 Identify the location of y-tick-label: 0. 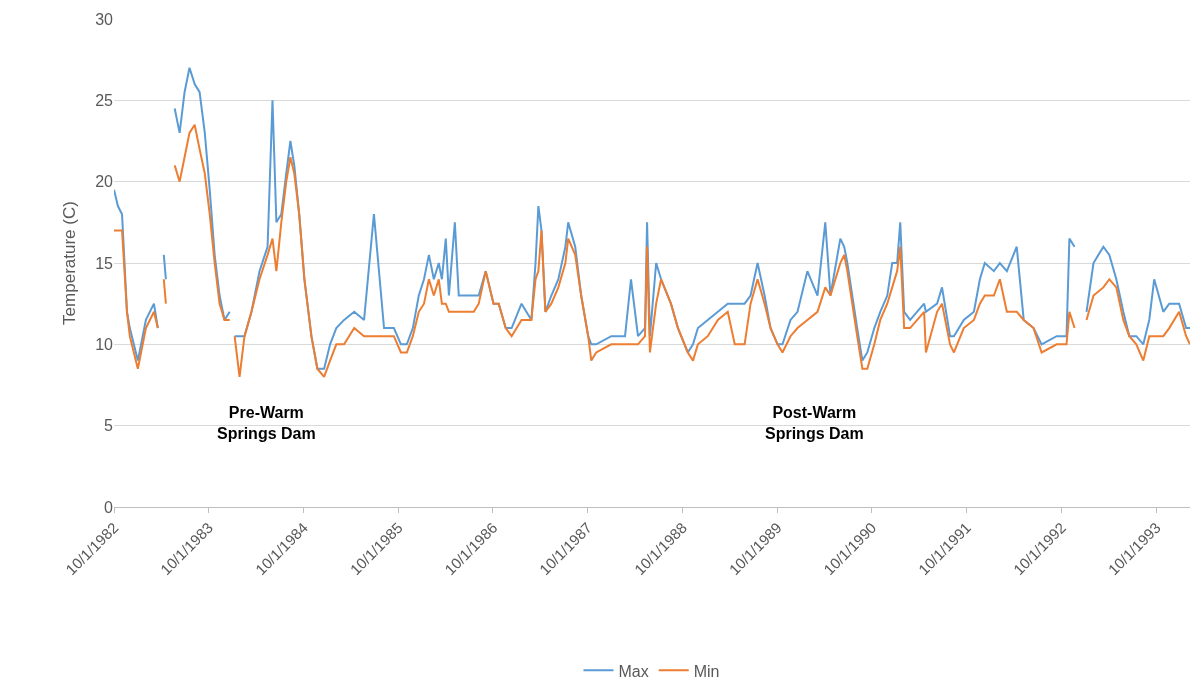
(109, 507).